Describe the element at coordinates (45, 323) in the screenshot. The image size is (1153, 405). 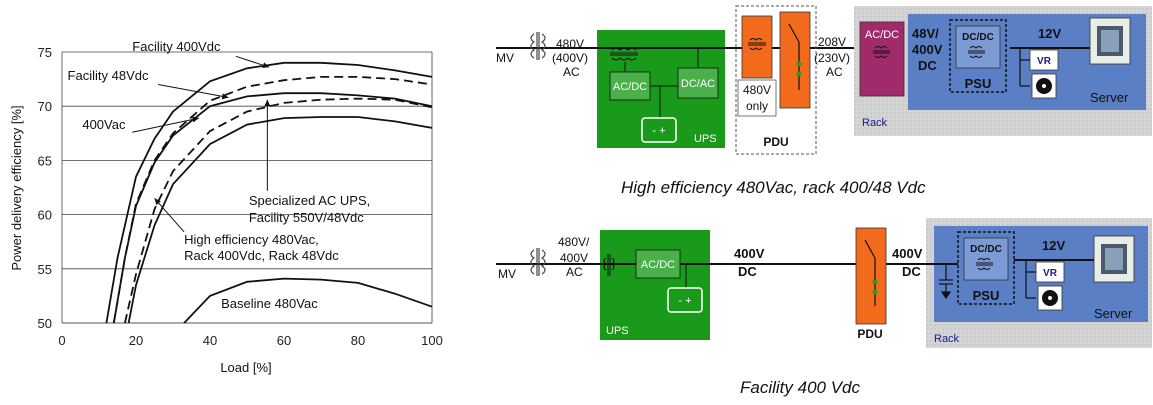
I see `y-tick-label: 50` at that location.